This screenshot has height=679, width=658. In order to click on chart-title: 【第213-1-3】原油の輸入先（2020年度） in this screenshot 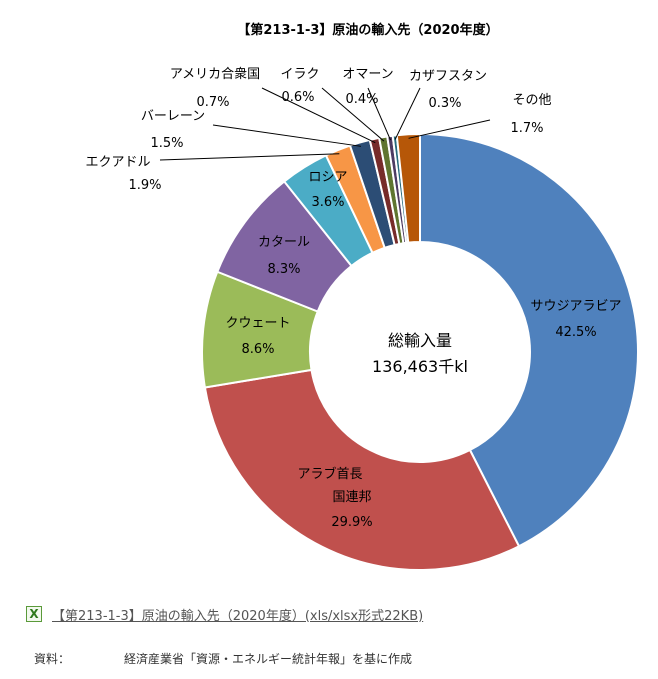, I will do `click(367, 30)`.